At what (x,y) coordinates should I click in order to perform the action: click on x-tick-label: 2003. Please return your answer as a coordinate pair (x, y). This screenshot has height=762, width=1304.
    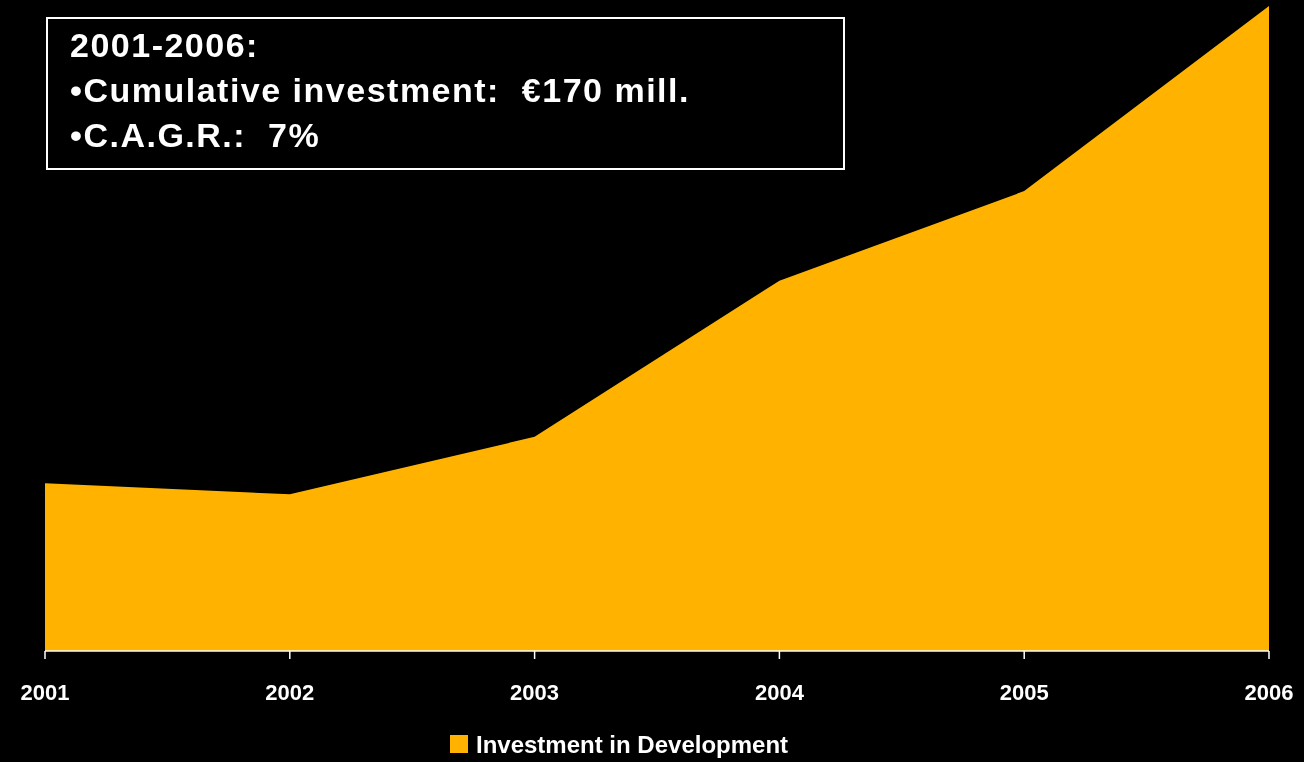
    Looking at the image, I should click on (535, 692).